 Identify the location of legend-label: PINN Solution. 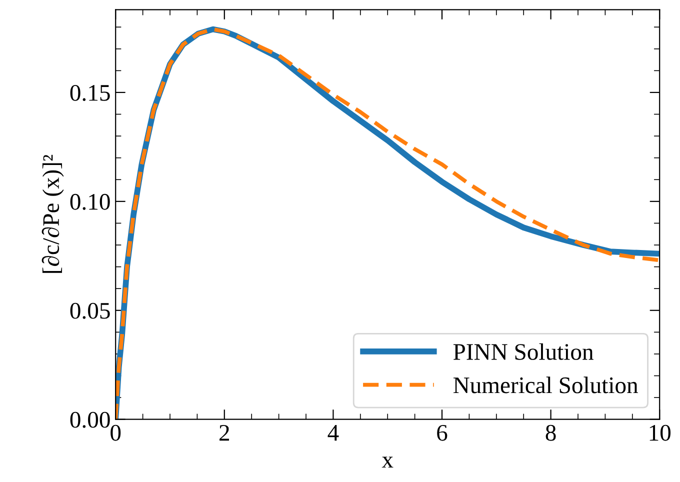
(523, 351).